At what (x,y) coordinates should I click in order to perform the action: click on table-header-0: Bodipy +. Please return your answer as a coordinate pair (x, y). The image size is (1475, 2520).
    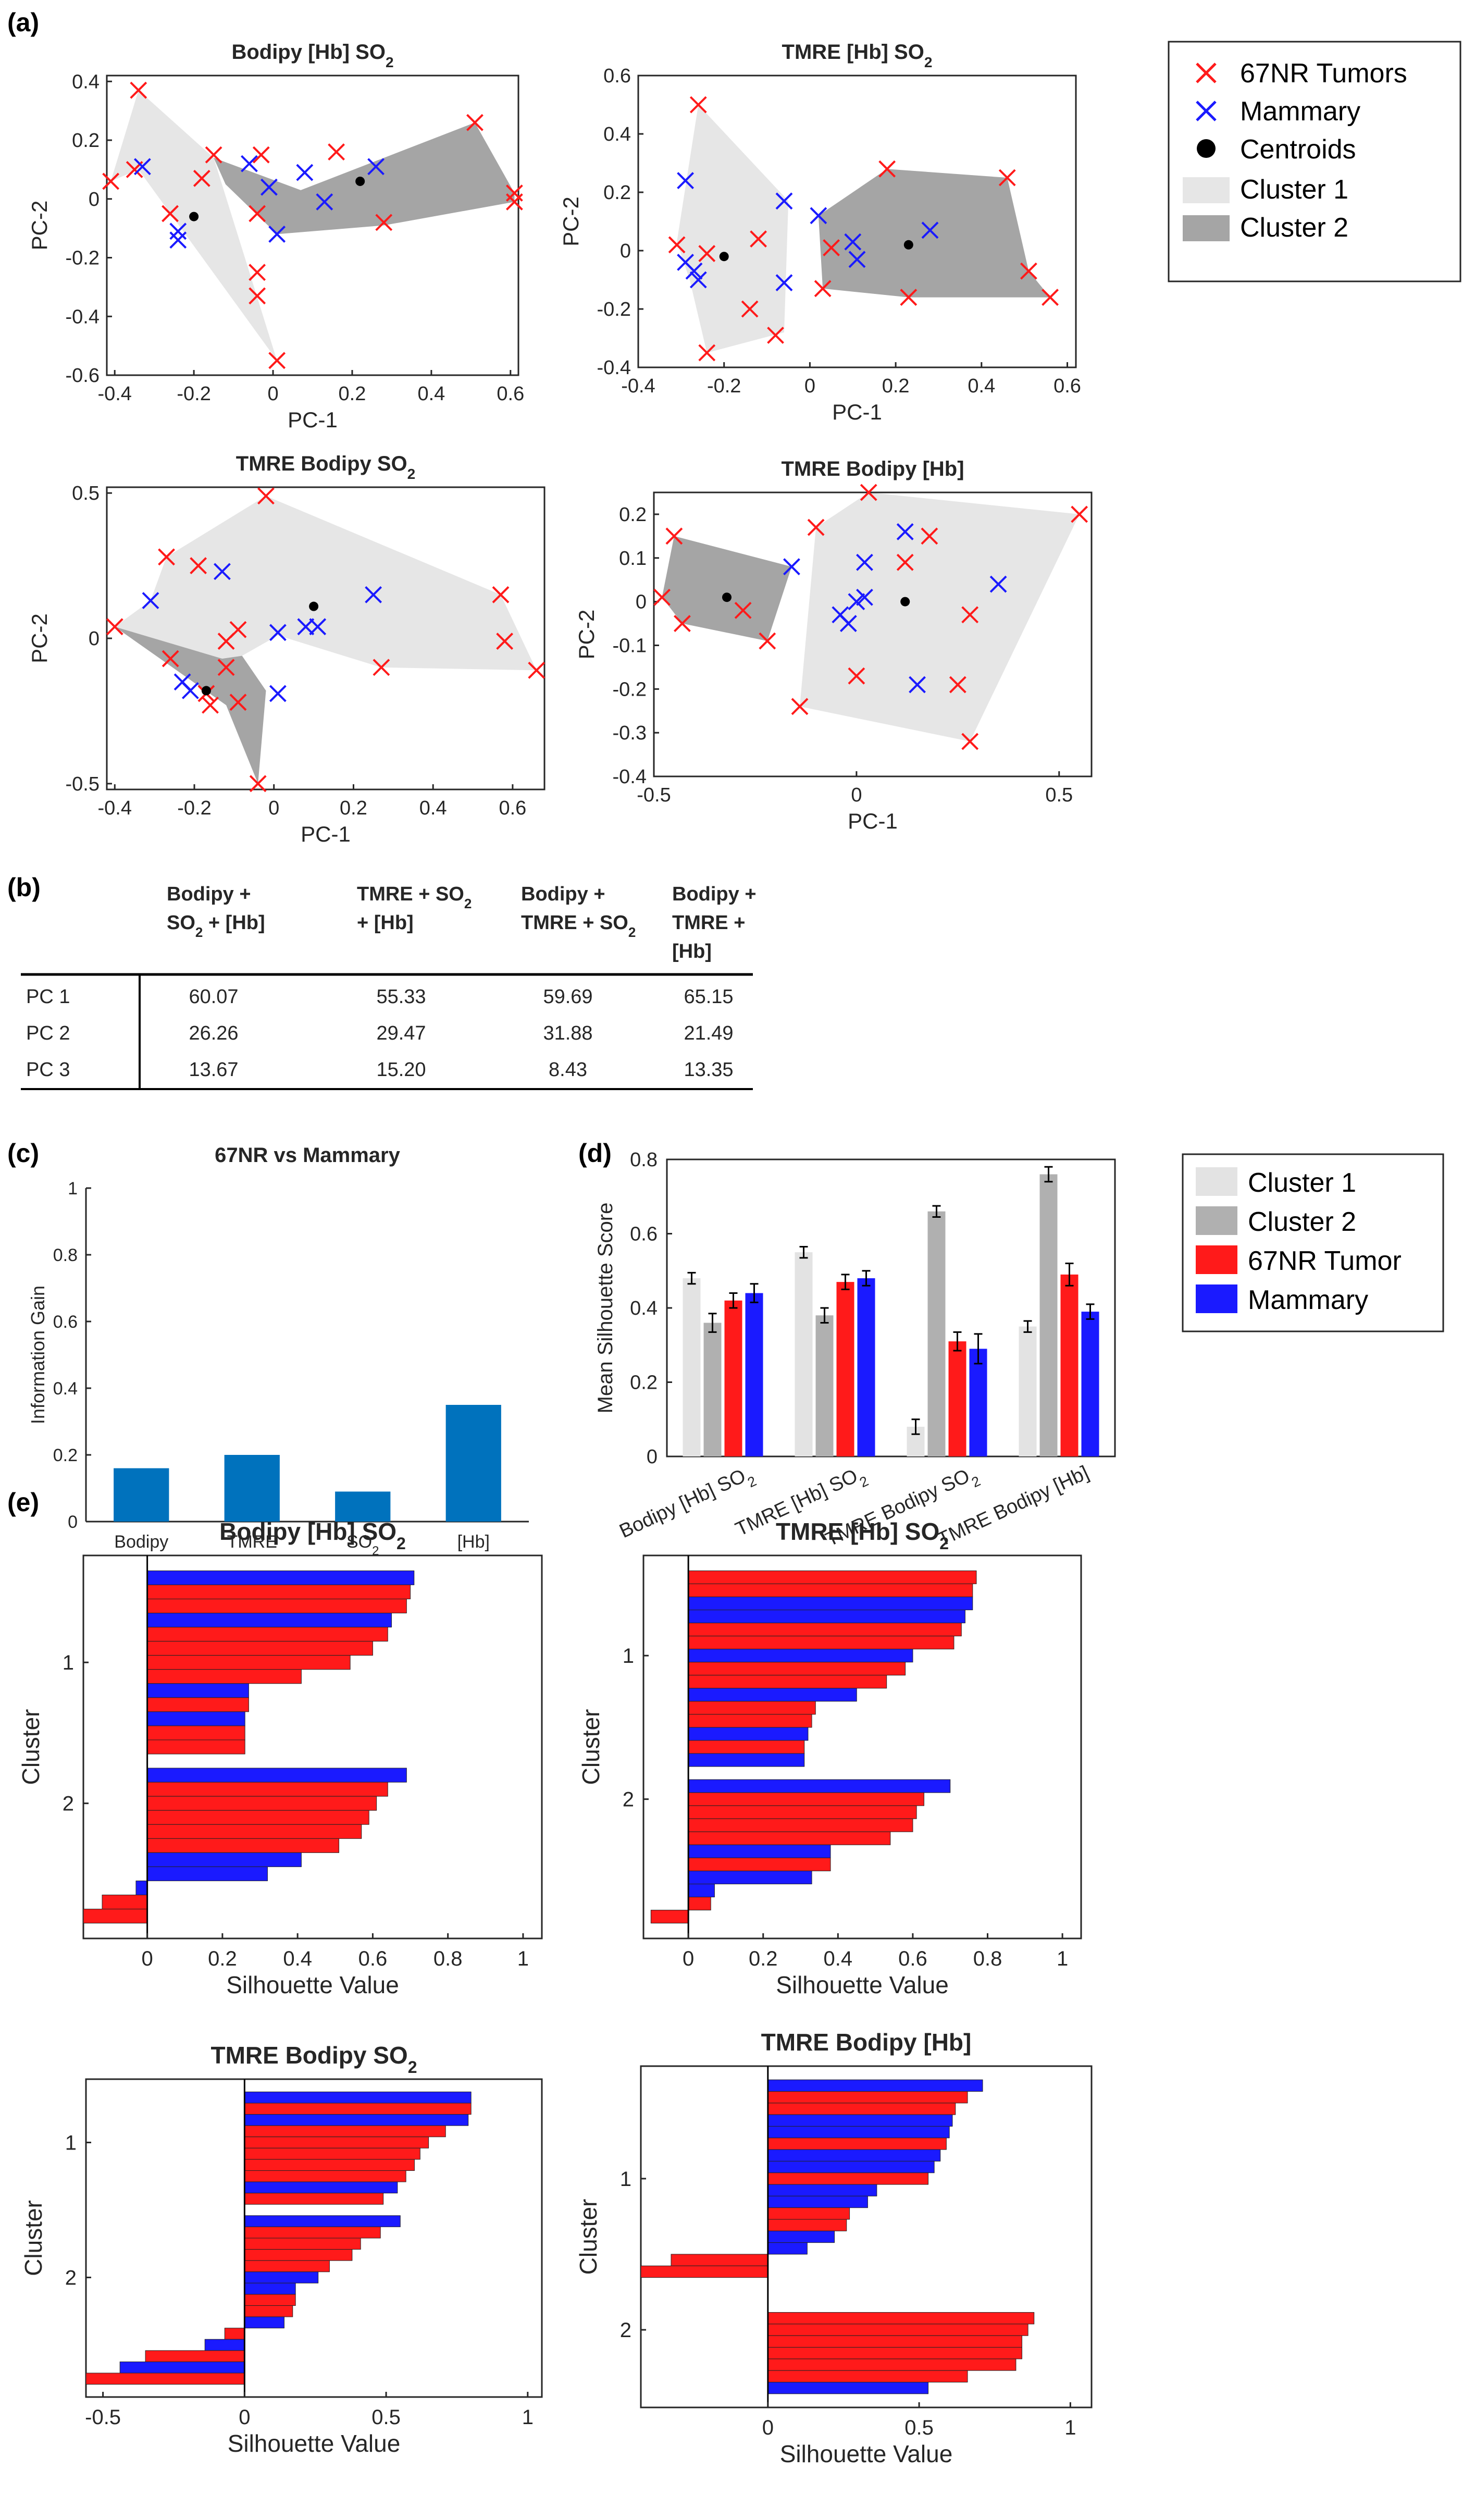
    Looking at the image, I should click on (209, 894).